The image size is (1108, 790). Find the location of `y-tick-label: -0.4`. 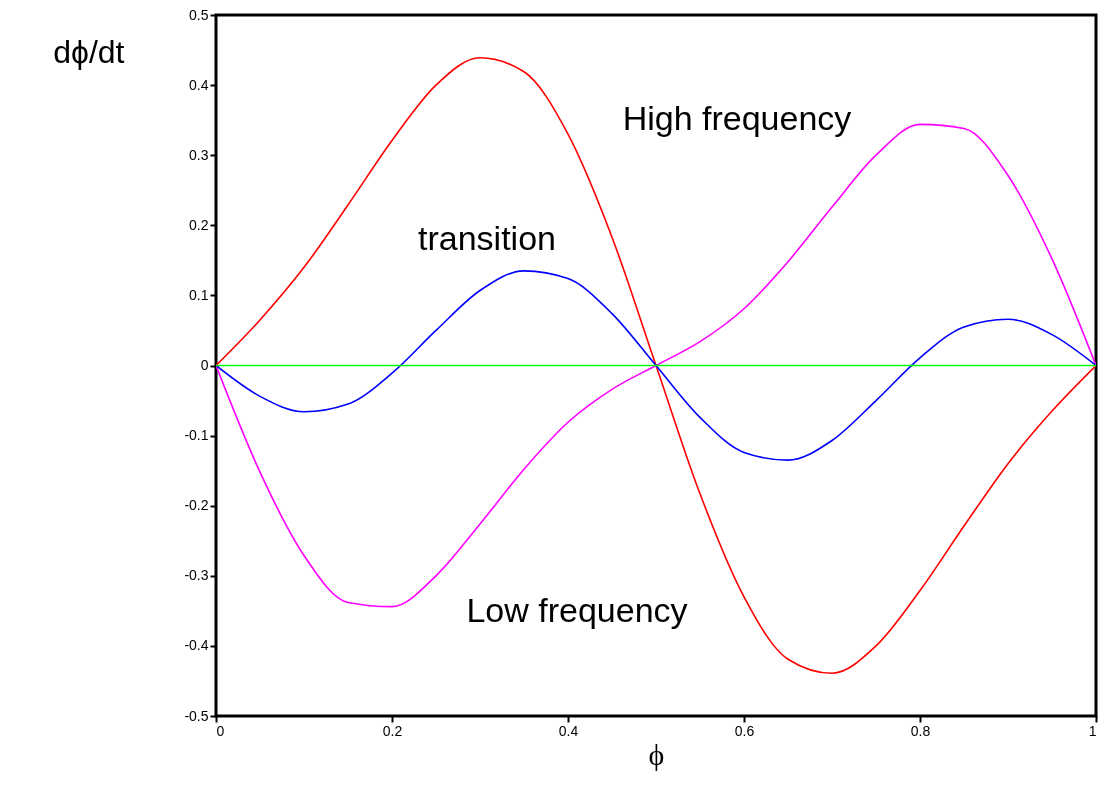

y-tick-label: -0.4 is located at coordinates (196, 645).